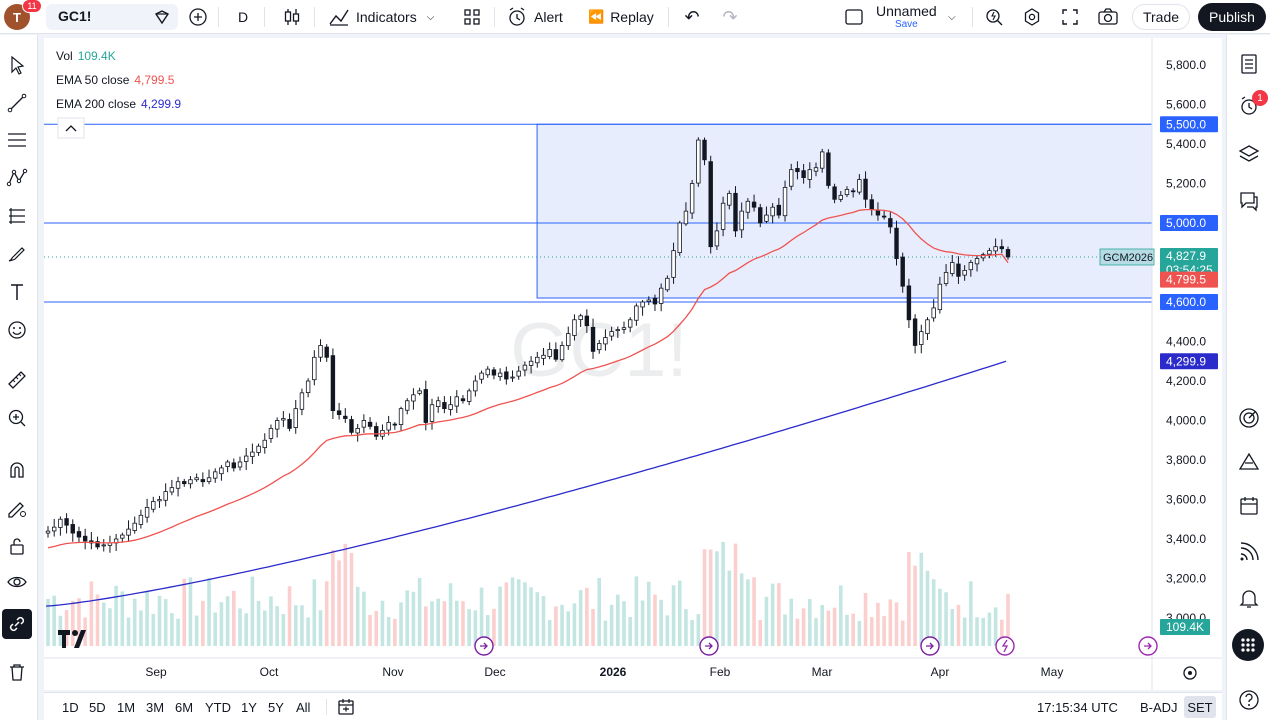 The image size is (1270, 720). What do you see at coordinates (604, 672) in the screenshot?
I see `time-axis: Sep Oct Nov Dec 2026 Feb Mar Apr May` at bounding box center [604, 672].